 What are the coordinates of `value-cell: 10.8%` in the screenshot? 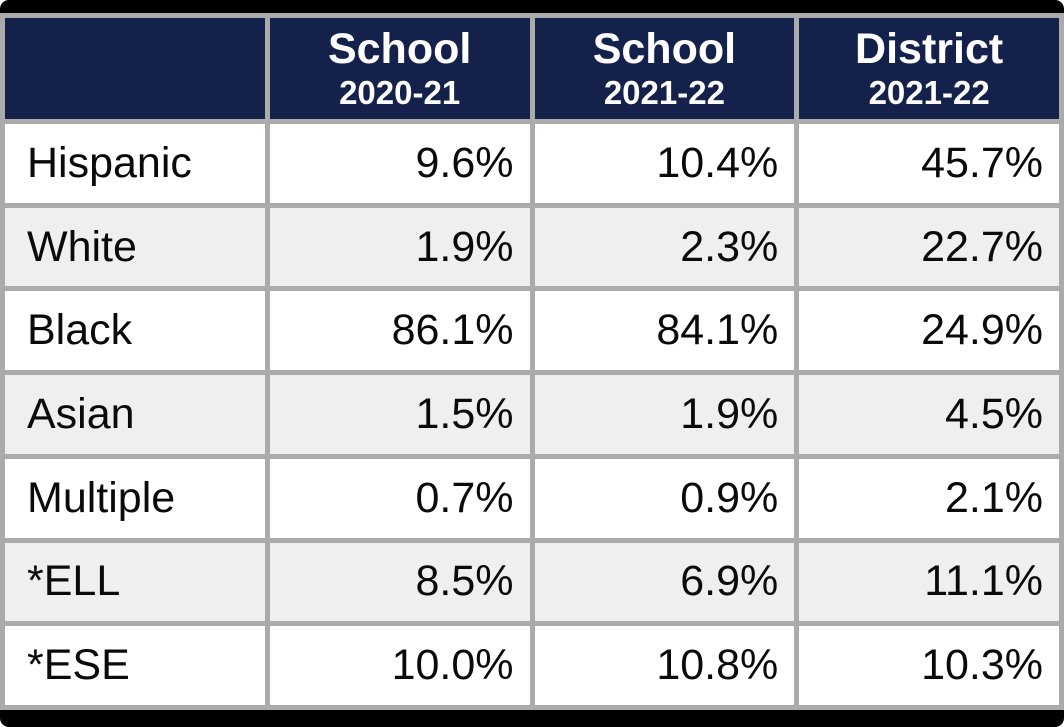 It's located at (664, 665).